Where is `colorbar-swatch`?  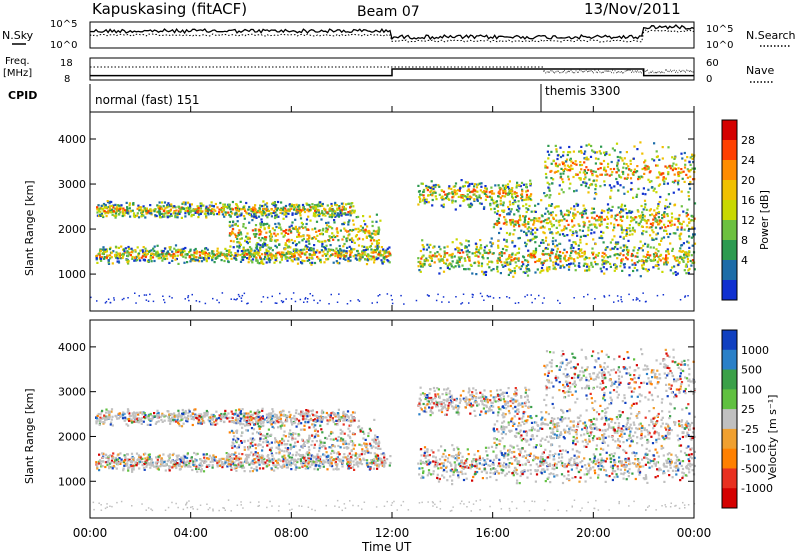
colorbar-swatch is located at coordinates (729, 210).